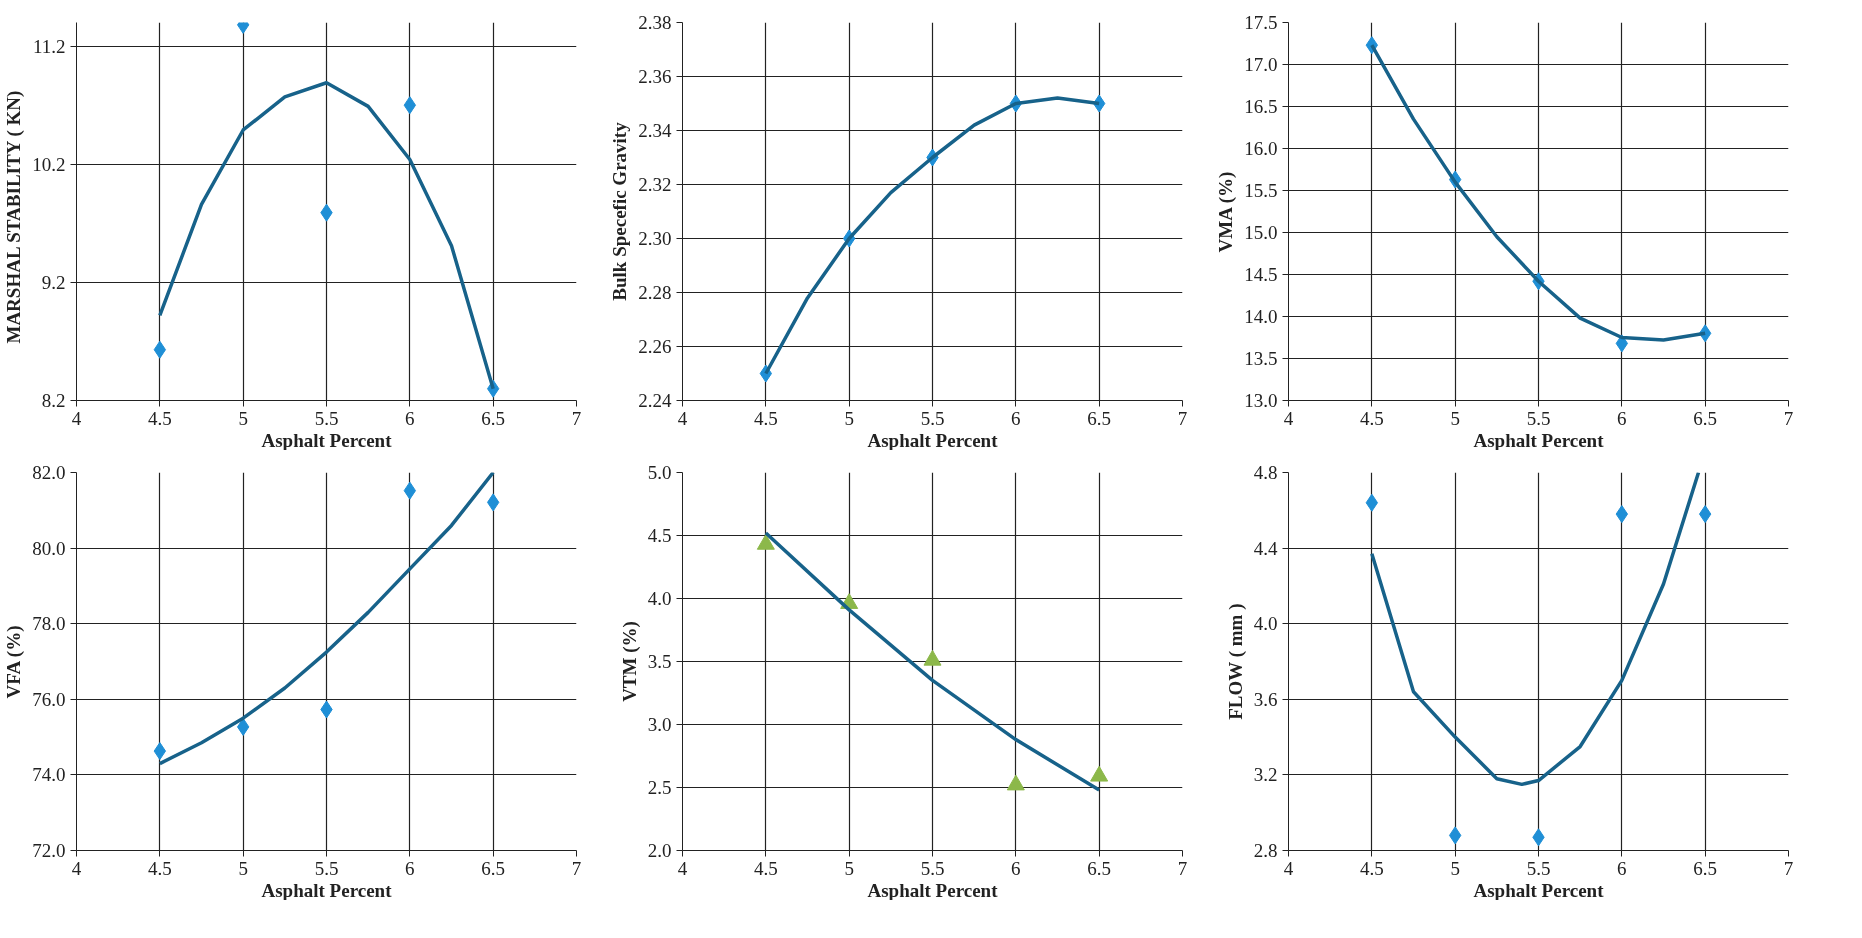  I want to click on y-tick-label: 5.0, so click(659, 472).